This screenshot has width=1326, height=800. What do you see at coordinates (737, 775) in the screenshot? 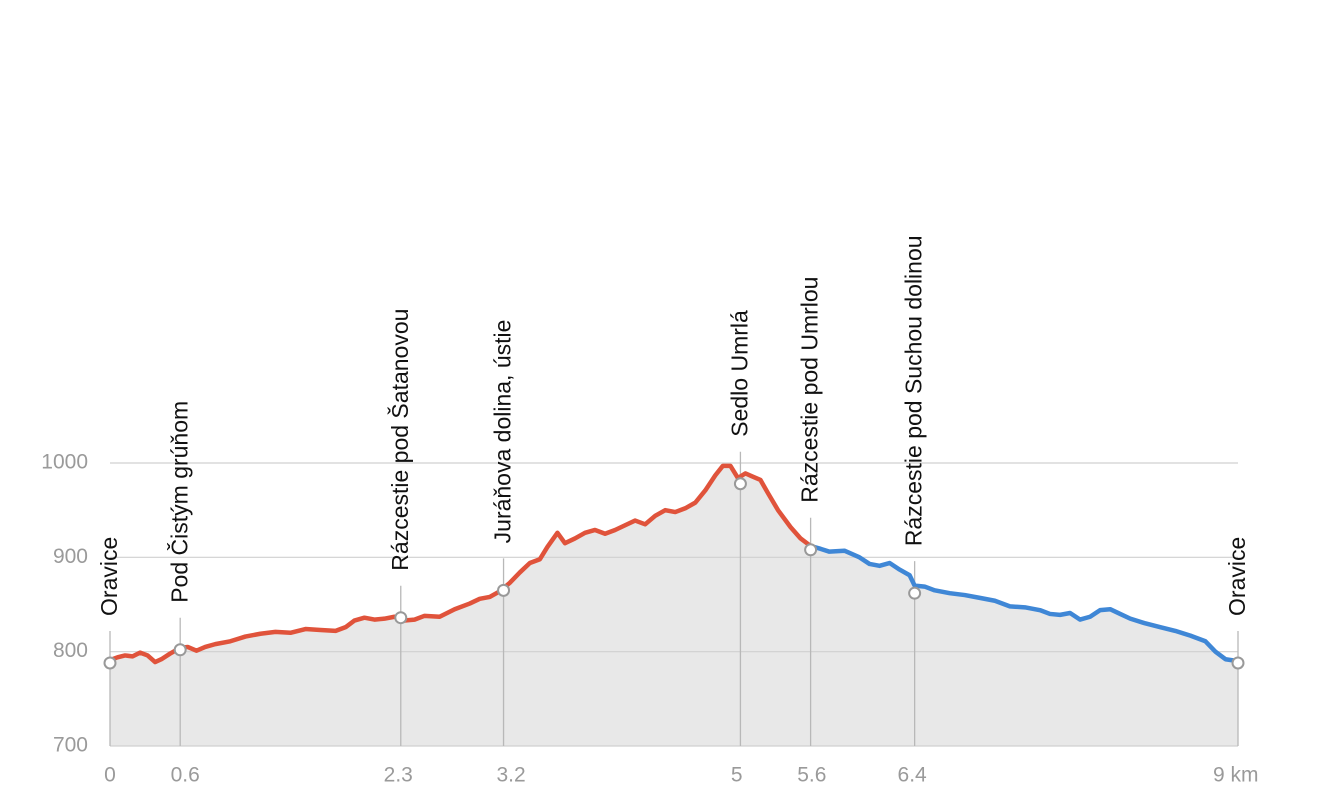
I see `x-tick-label: 5` at bounding box center [737, 775].